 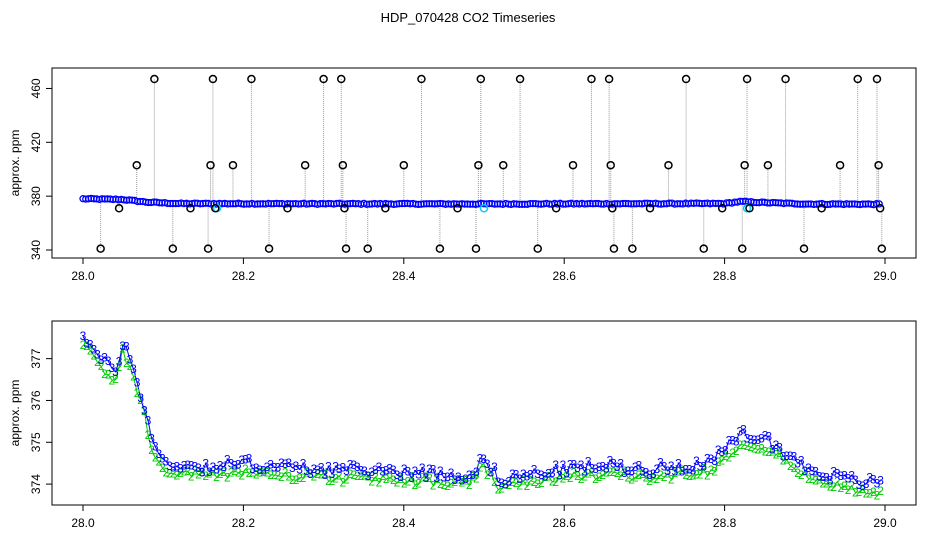 I want to click on panel-top-xtick-label: 28.4, so click(x=404, y=276).